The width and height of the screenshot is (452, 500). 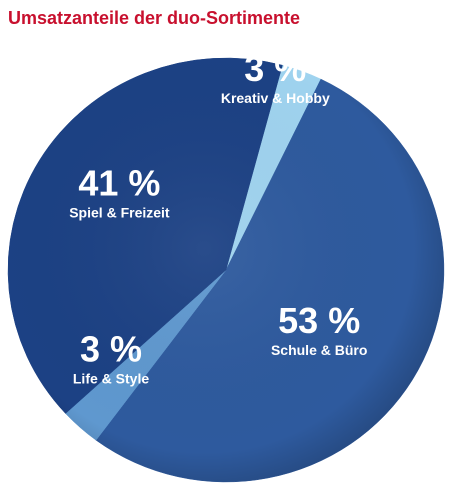 I want to click on category-label-life-style: Life & Style, so click(x=111, y=378).